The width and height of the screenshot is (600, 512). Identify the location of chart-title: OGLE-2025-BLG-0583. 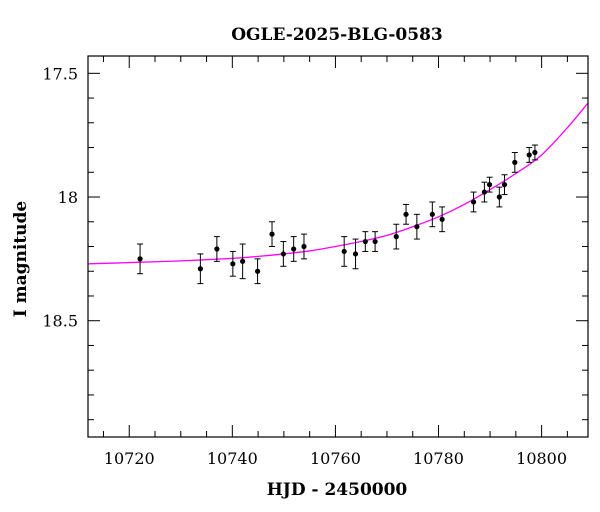
(337, 35).